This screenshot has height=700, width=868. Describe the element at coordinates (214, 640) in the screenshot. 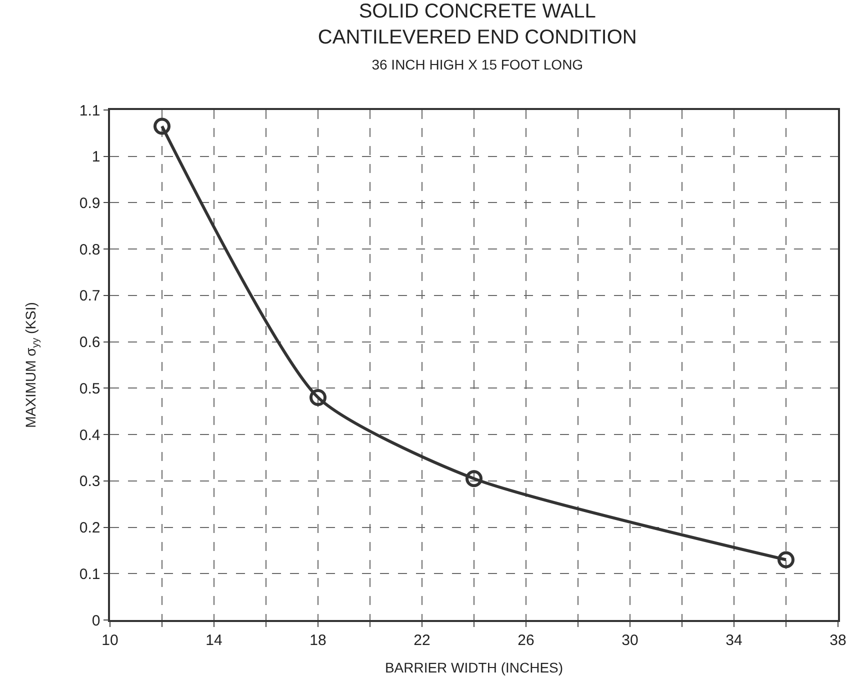

I see `x-tick-label: 14` at that location.